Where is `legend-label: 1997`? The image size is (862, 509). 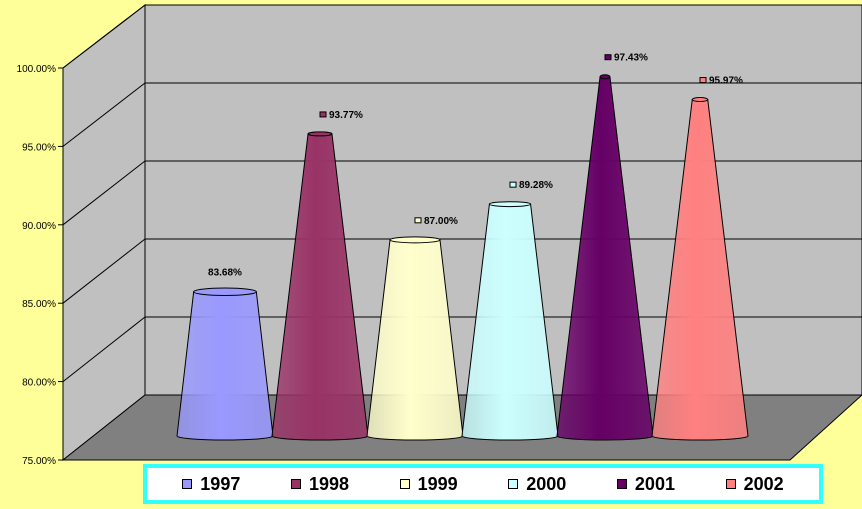 legend-label: 1997 is located at coordinates (220, 483).